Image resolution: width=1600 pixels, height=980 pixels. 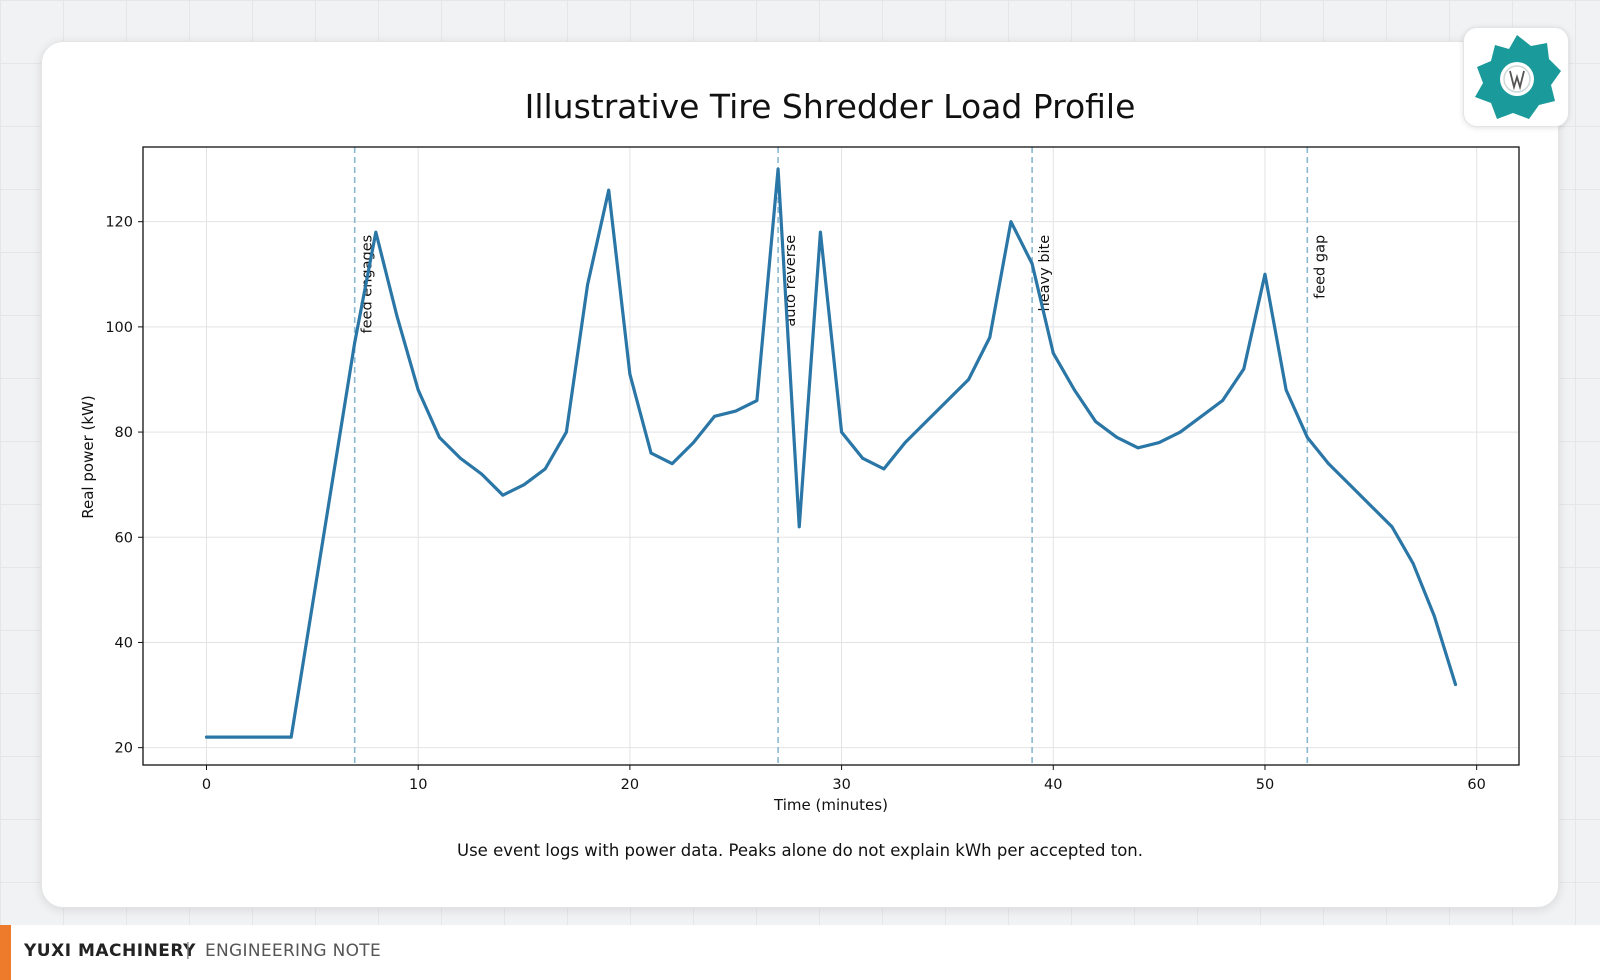 What do you see at coordinates (1320, 267) in the screenshot?
I see `annotation-label: feed gap` at bounding box center [1320, 267].